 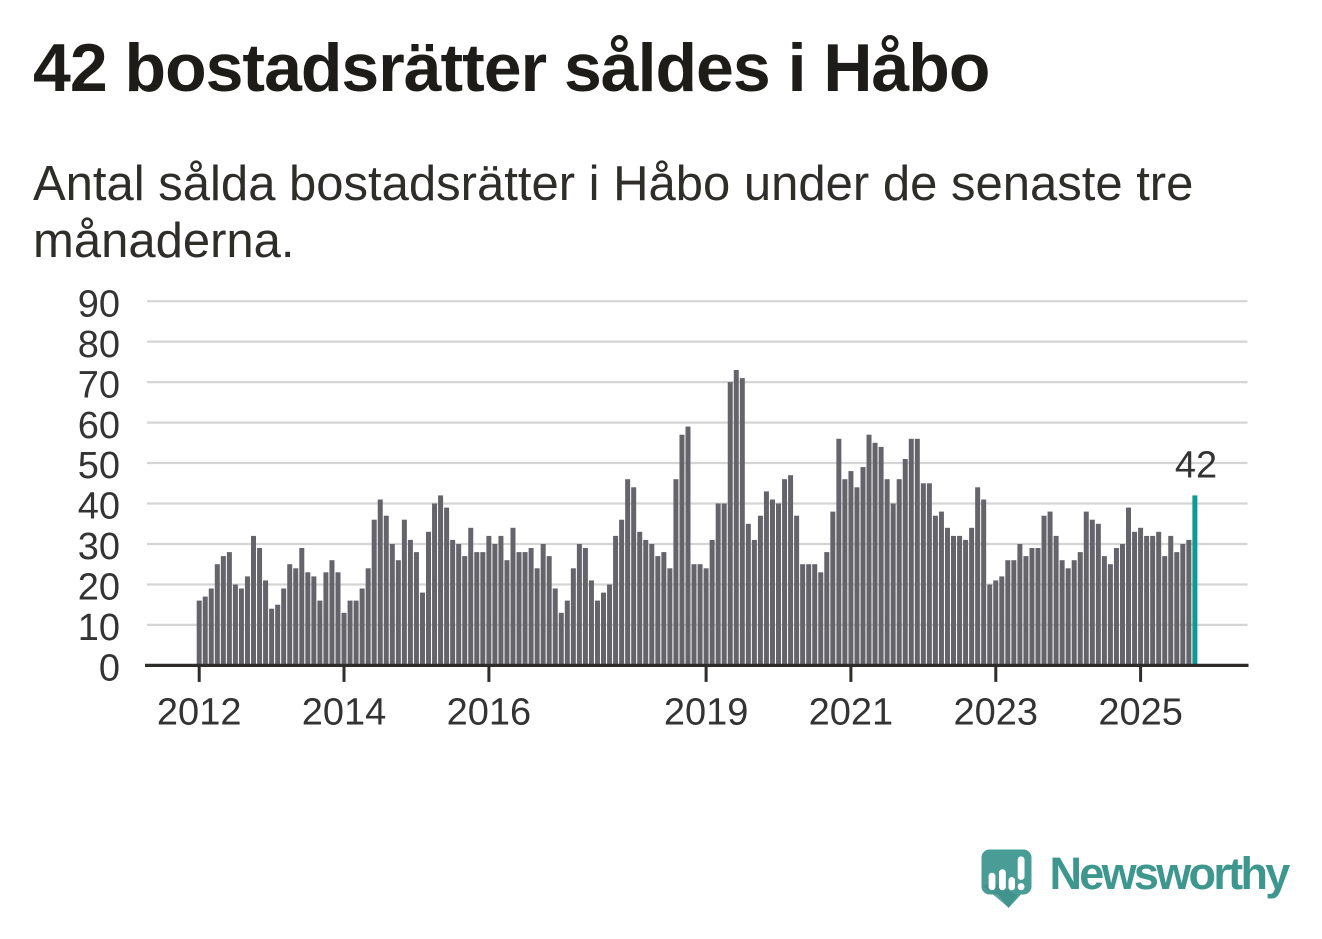 I want to click on svg-text: 2014, so click(x=344, y=713).